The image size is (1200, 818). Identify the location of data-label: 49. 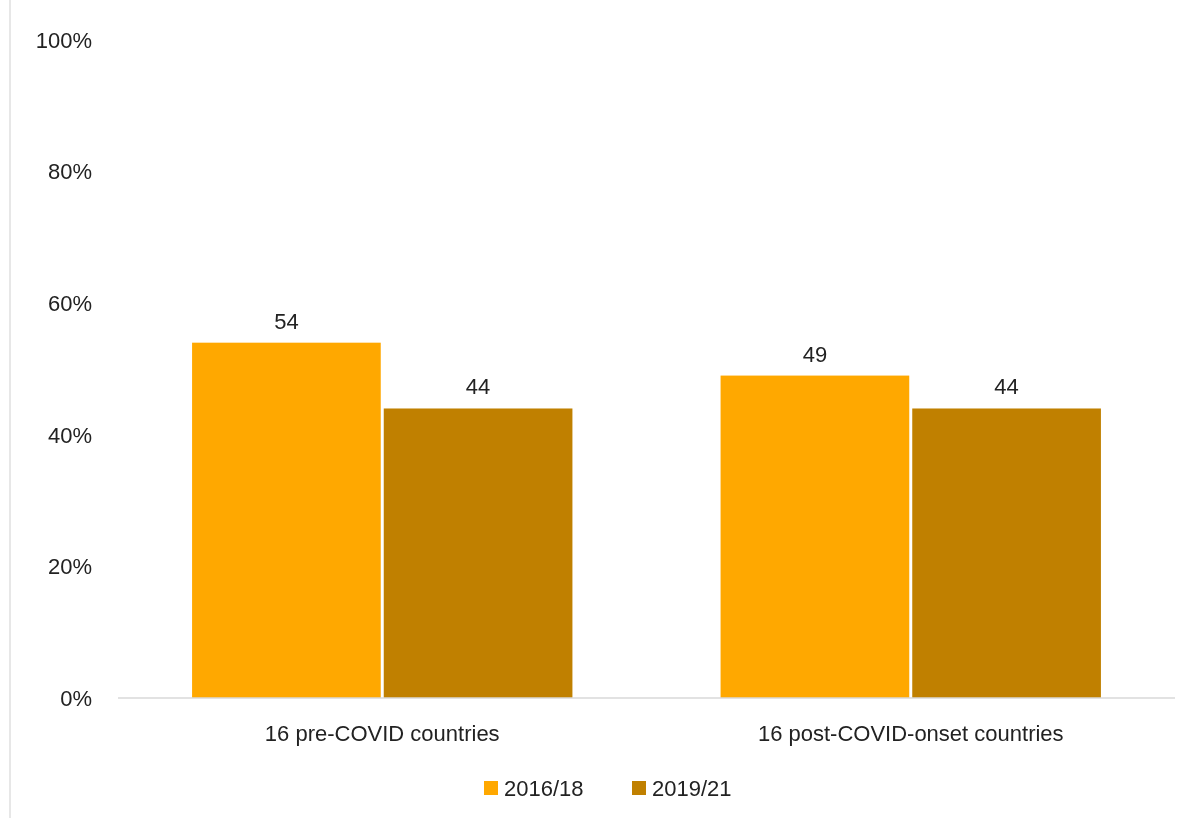
(815, 354).